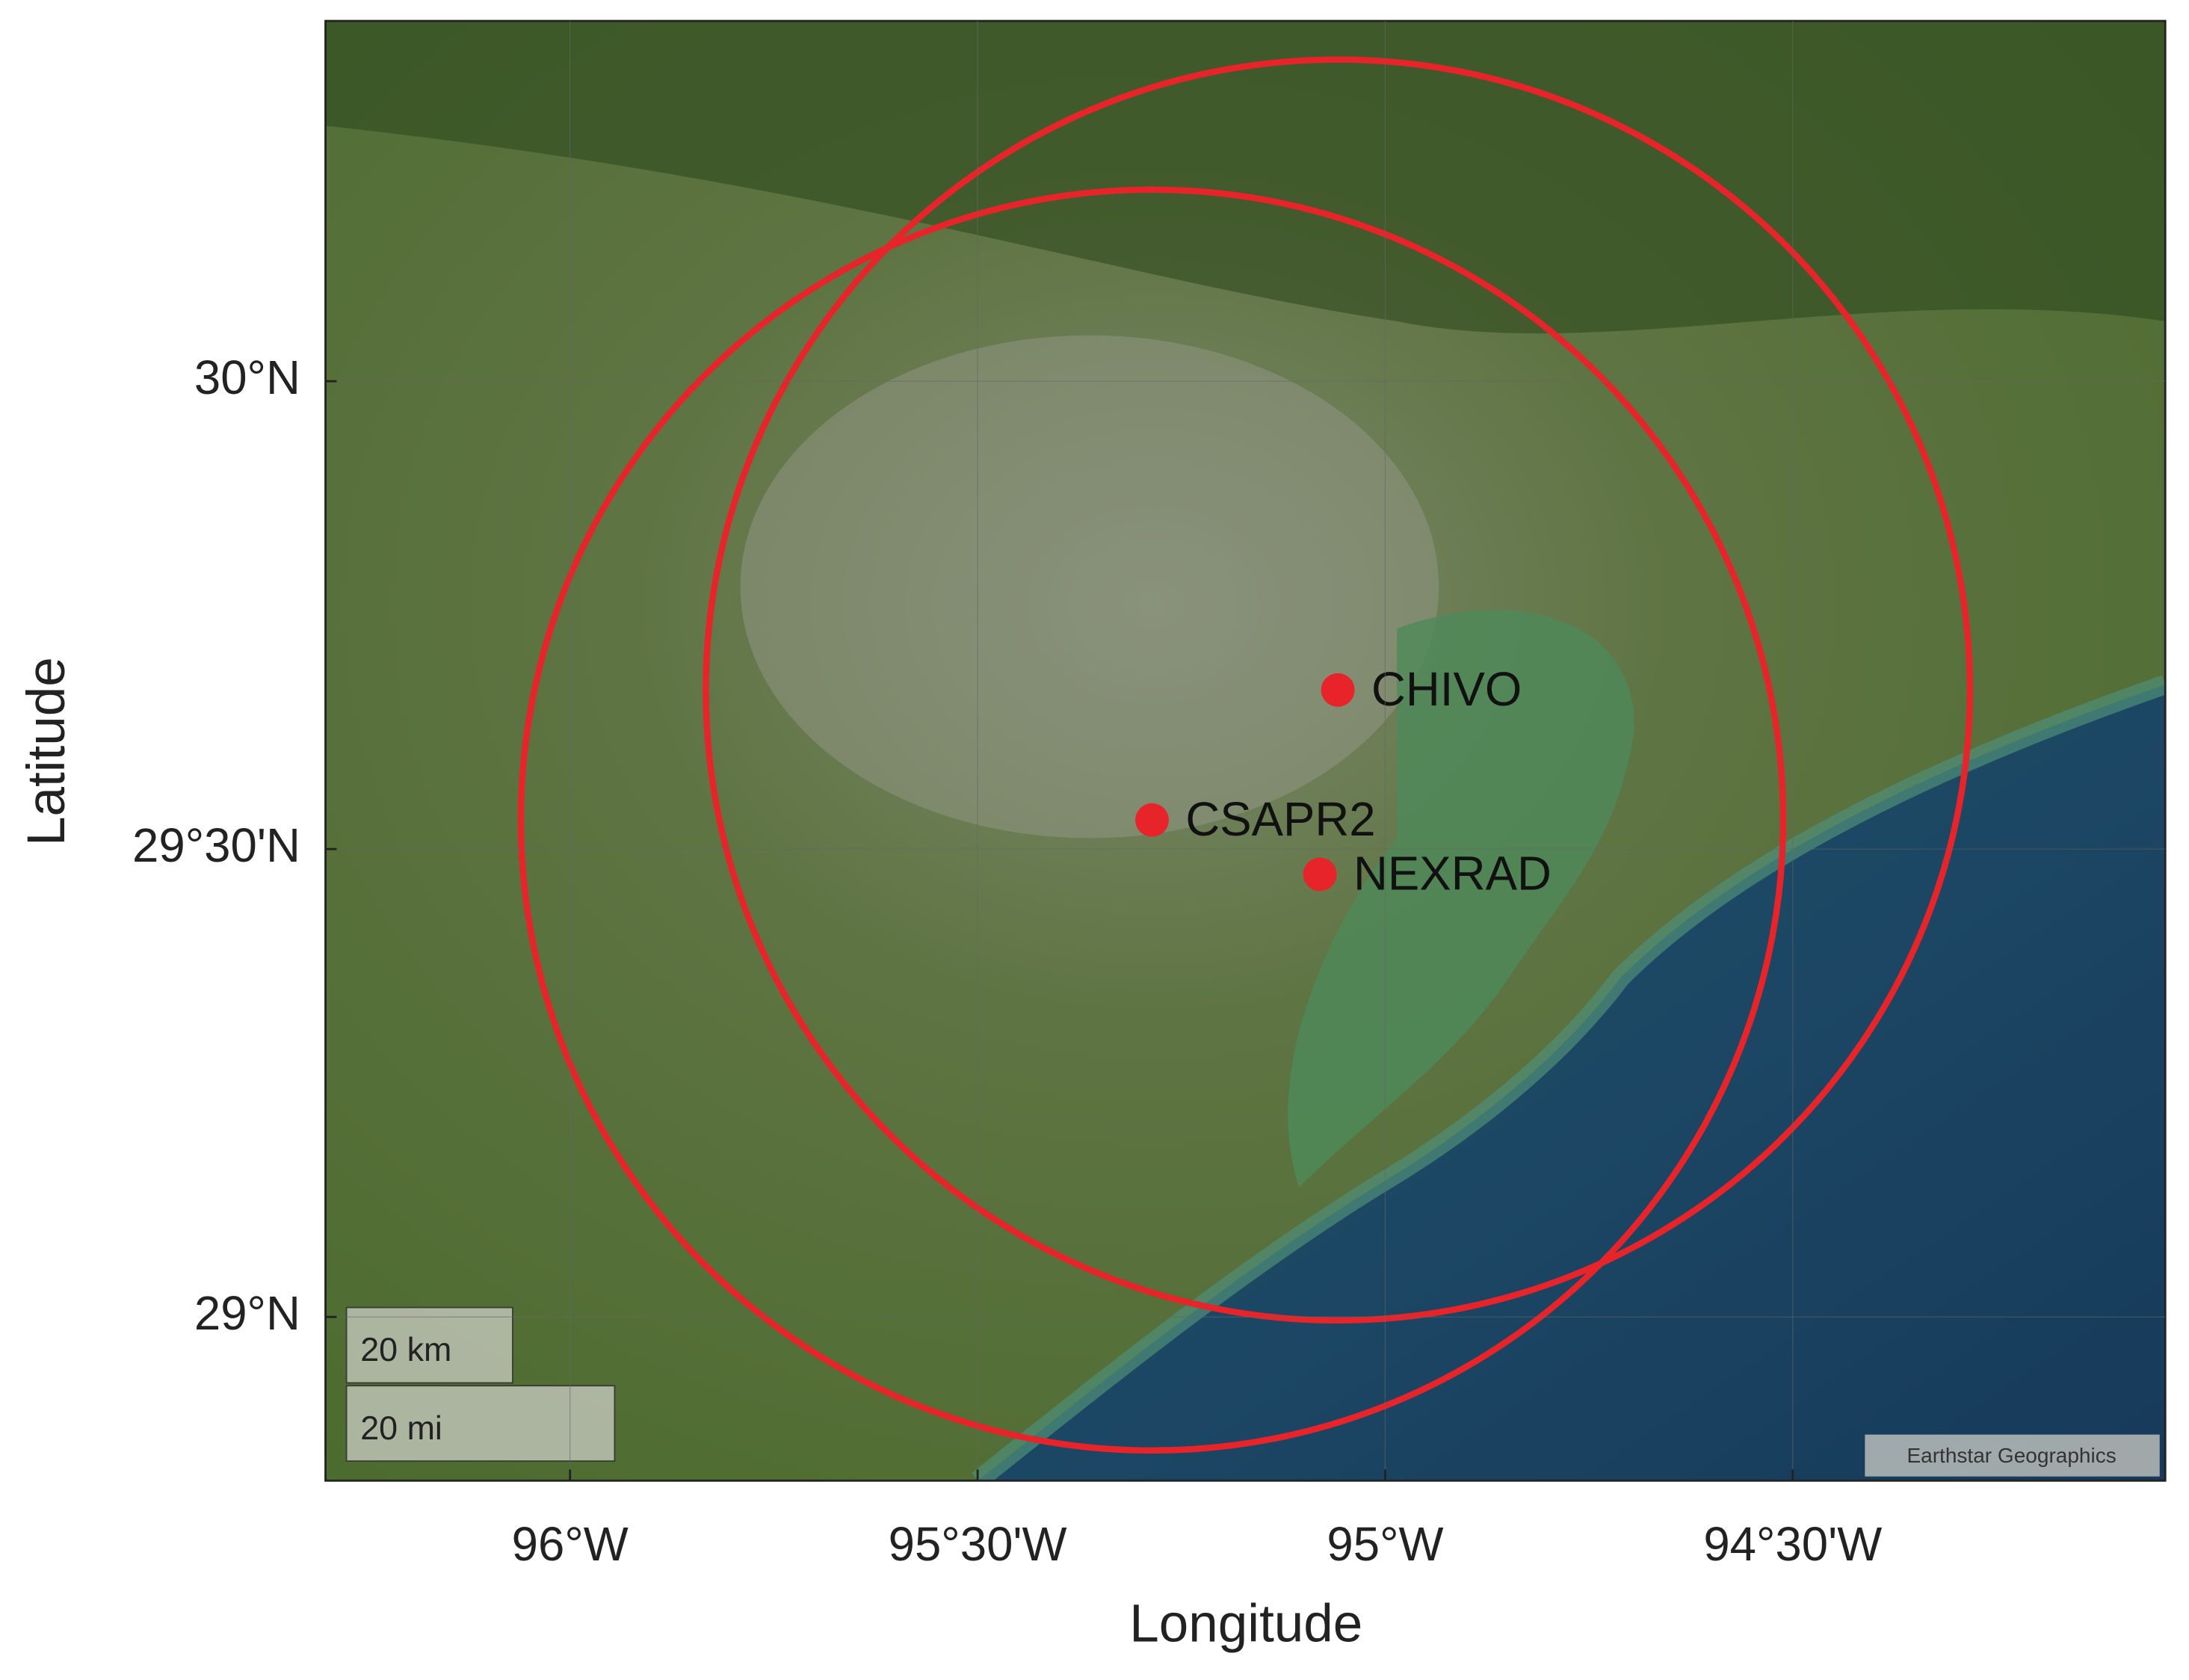 Image resolution: width=2189 pixels, height=1680 pixels. What do you see at coordinates (1446, 689) in the screenshot?
I see `site-label: CHIVO` at bounding box center [1446, 689].